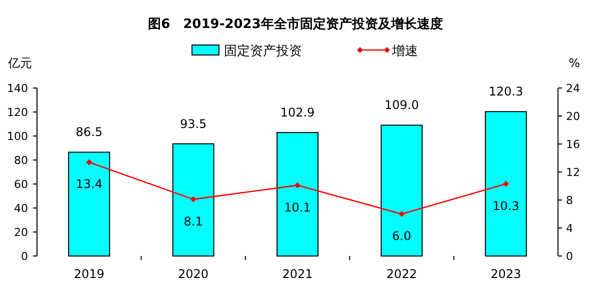  Describe the element at coordinates (506, 91) in the screenshot. I see `data-label: 120.3` at that location.